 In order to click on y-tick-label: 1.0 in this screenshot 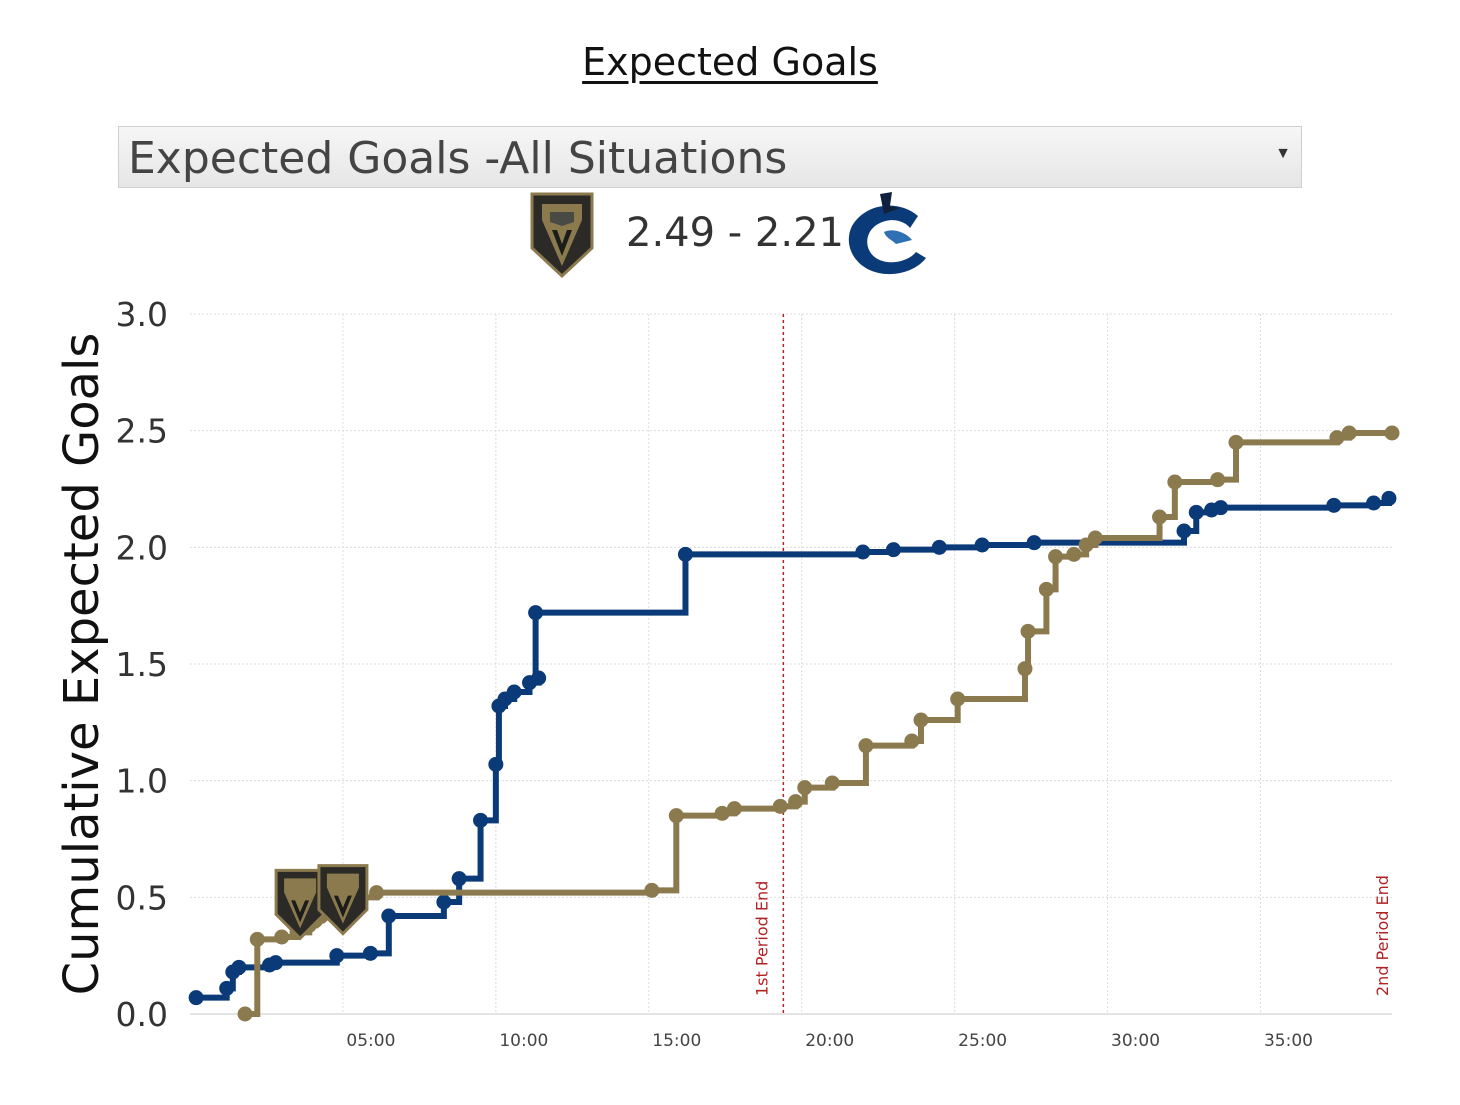, I will do `click(142, 781)`.